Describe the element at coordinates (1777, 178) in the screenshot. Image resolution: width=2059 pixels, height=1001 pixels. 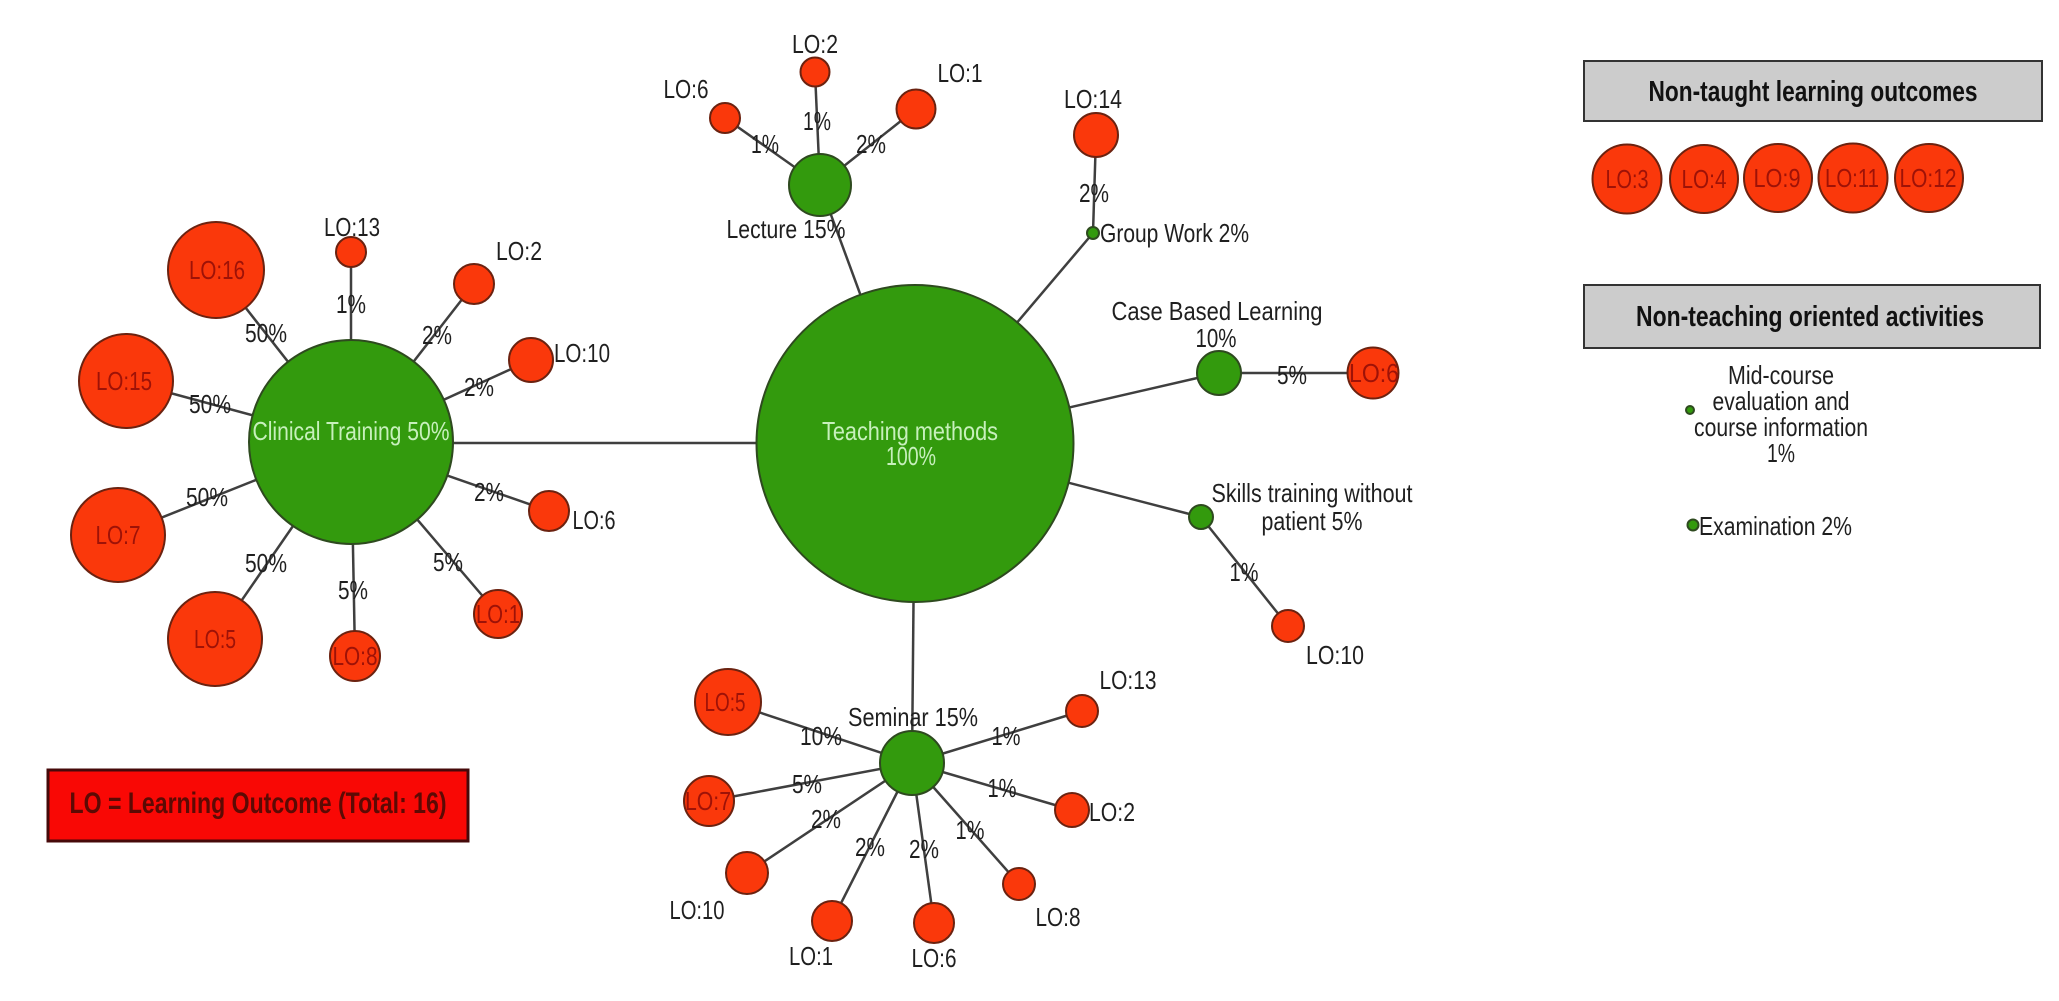
I see `svg-text: LO:9` at that location.